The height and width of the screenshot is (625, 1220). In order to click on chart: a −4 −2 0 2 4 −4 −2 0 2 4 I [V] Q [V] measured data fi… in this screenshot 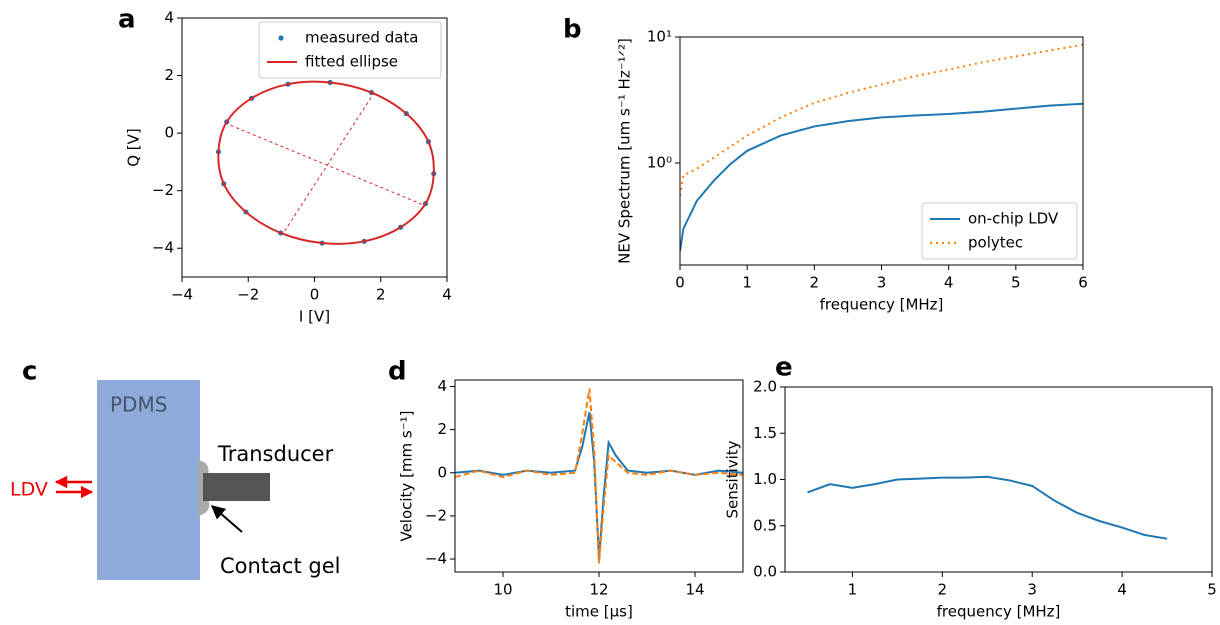, I will do `click(285, 165)`.